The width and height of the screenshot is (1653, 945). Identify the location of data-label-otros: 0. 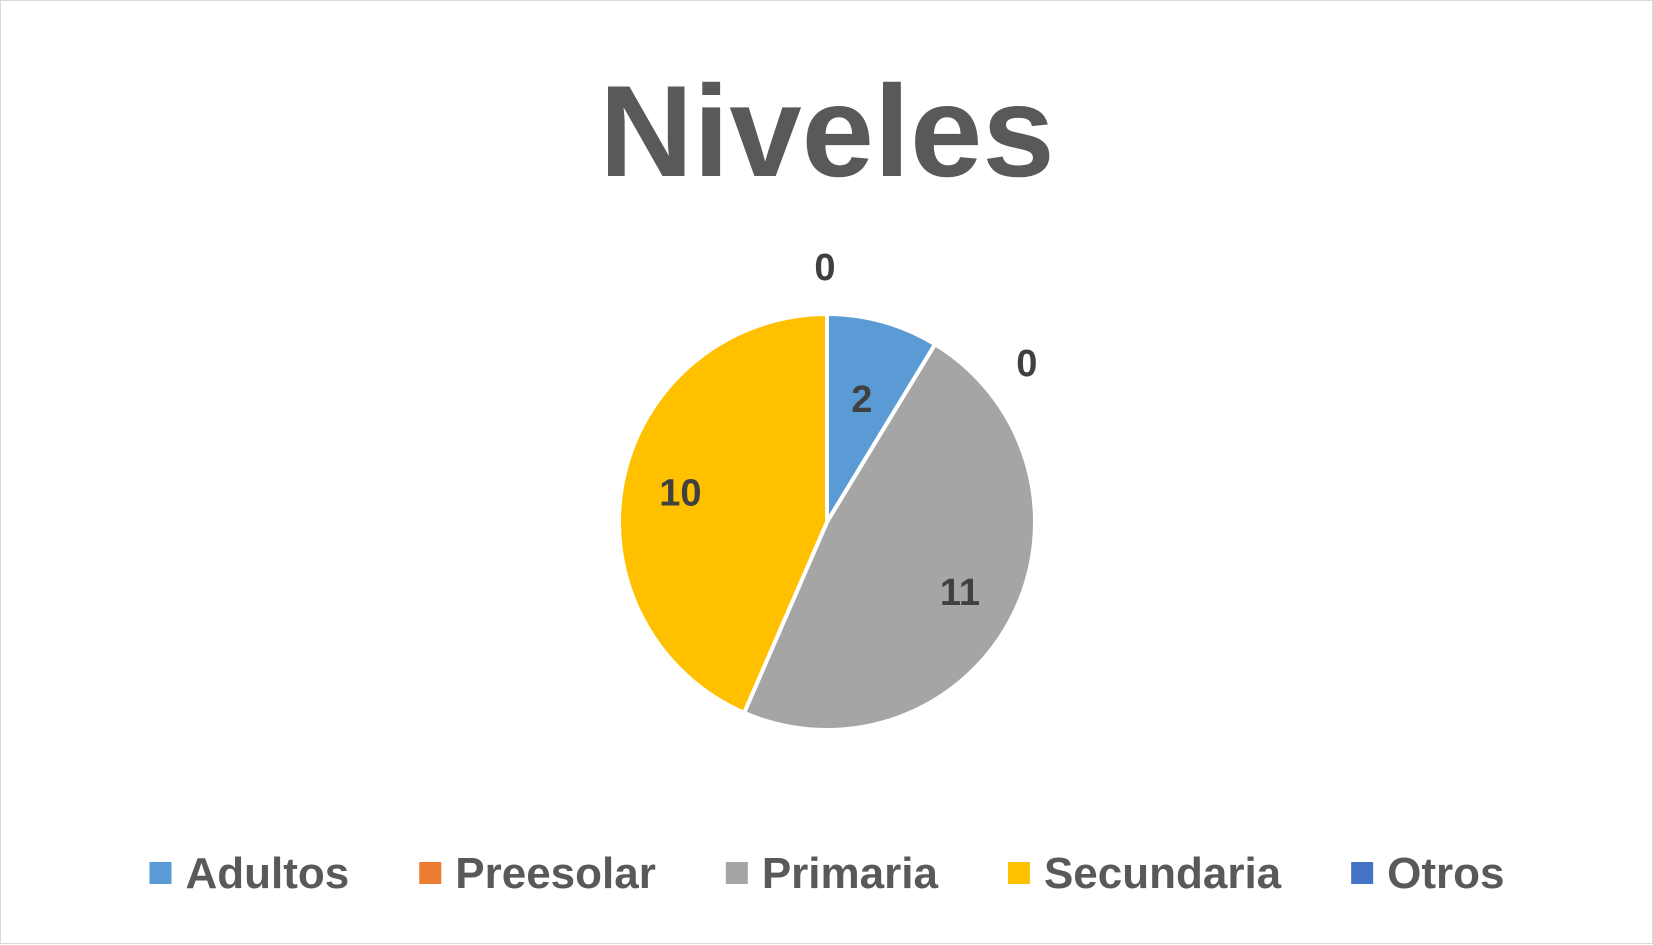
(824, 268).